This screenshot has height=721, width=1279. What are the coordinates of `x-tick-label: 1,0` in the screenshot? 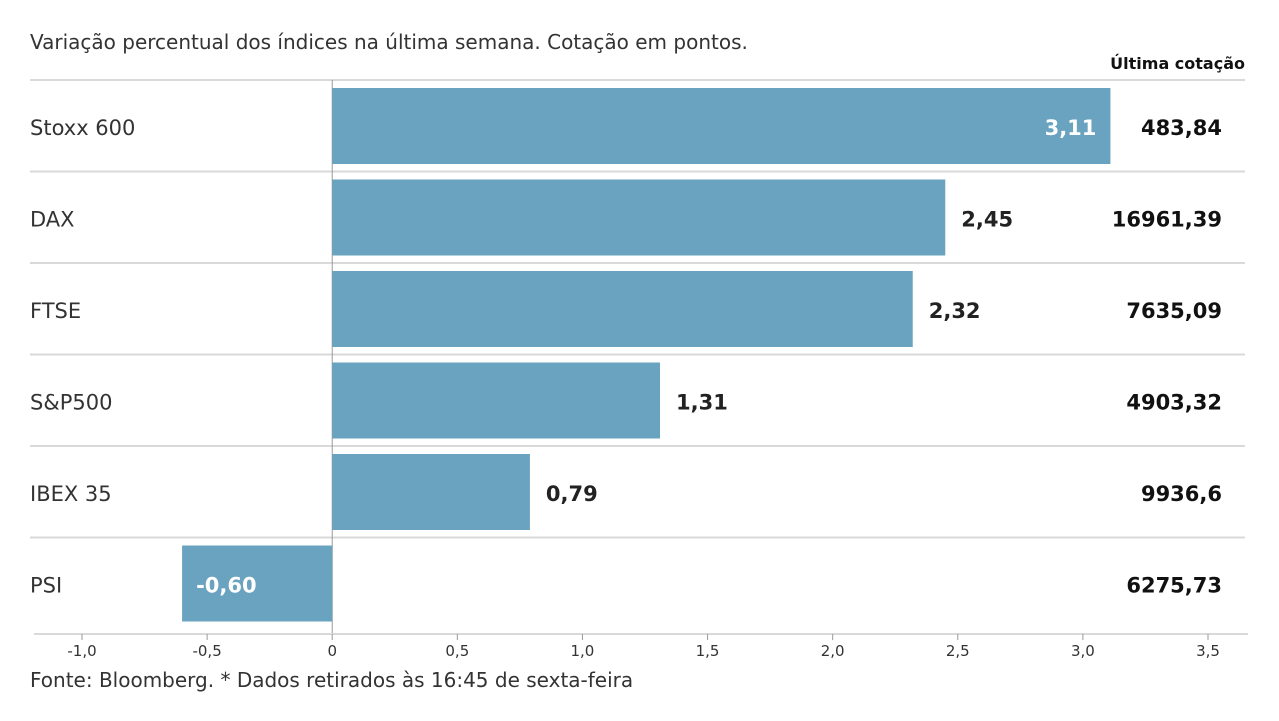 It's located at (583, 651).